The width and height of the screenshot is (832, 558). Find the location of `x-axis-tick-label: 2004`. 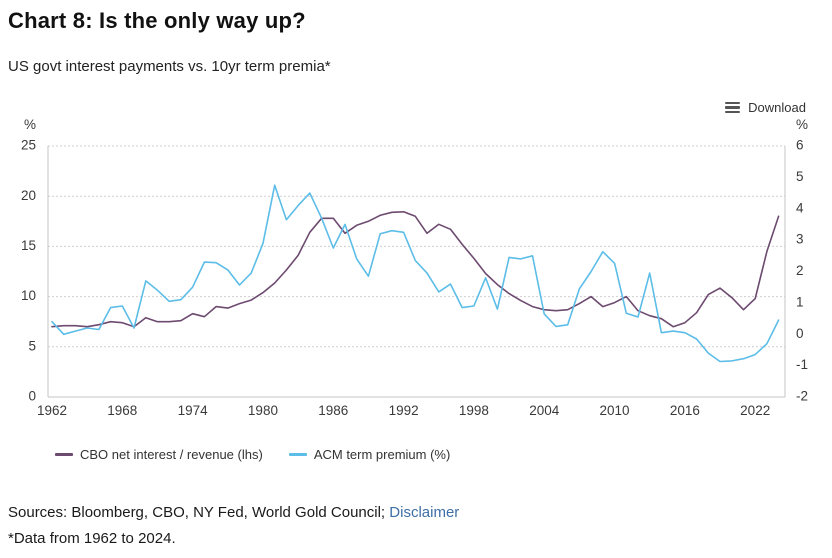

x-axis-tick-label: 2004 is located at coordinates (544, 410).